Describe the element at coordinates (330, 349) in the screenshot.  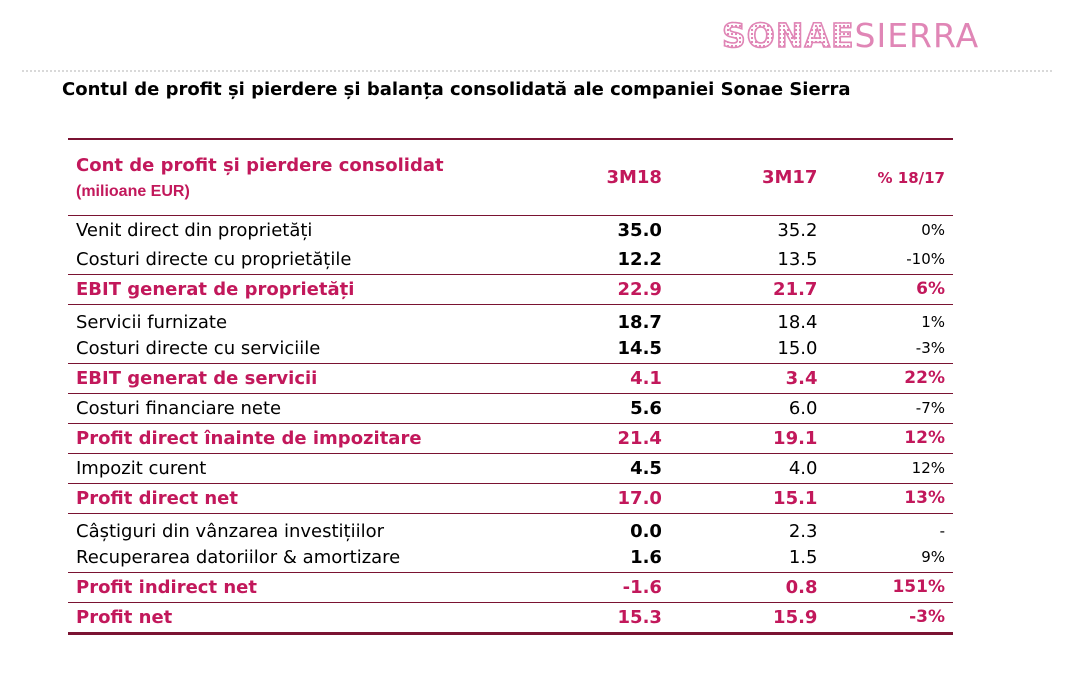
I see `row-label: Costuri directe cu serviciile` at that location.